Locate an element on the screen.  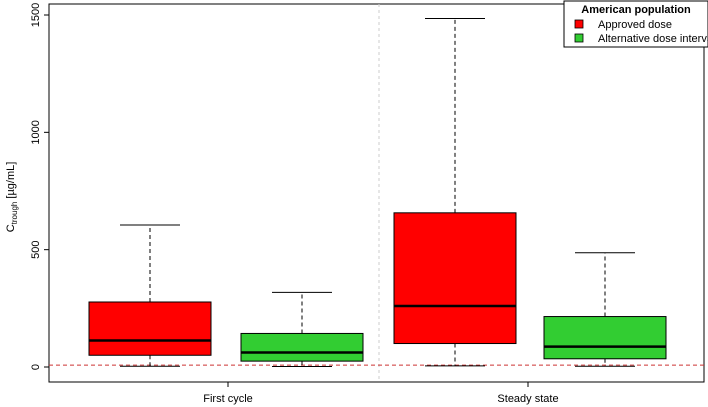
legend-swatch-approved is located at coordinates (579, 24).